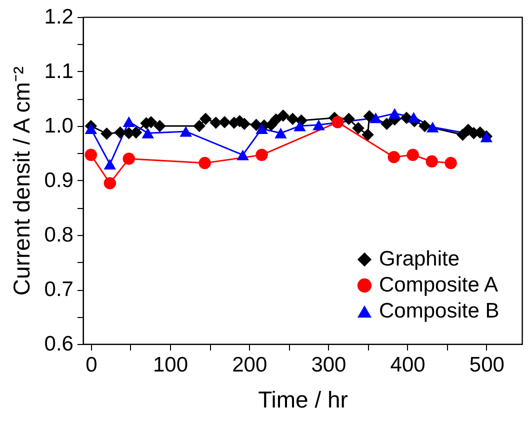 This screenshot has height=421, width=528. What do you see at coordinates (438, 285) in the screenshot?
I see `legend-label: Composite A` at bounding box center [438, 285].